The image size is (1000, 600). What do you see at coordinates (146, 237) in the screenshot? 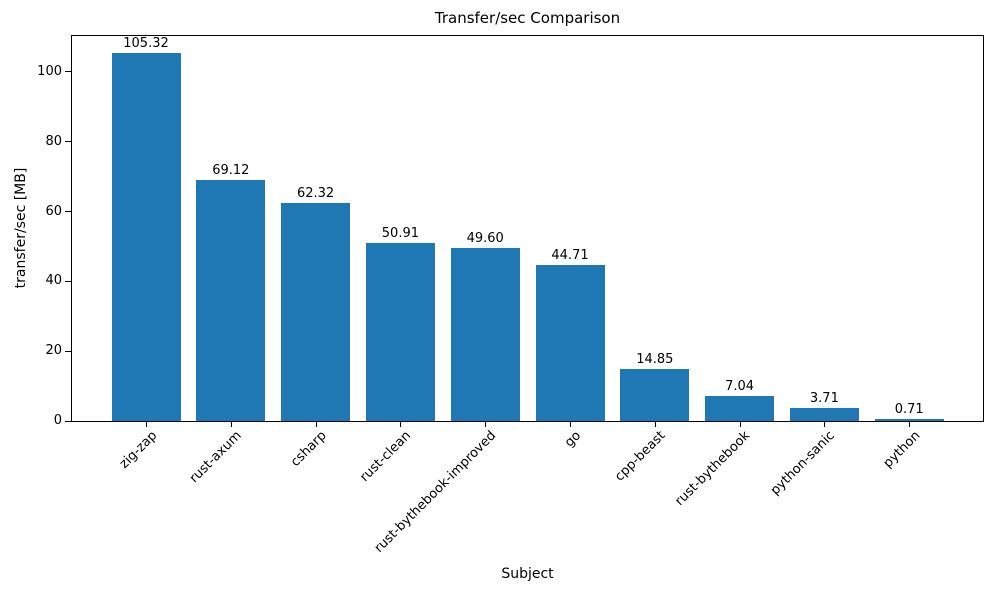
I see `bar-zig-zap` at bounding box center [146, 237].